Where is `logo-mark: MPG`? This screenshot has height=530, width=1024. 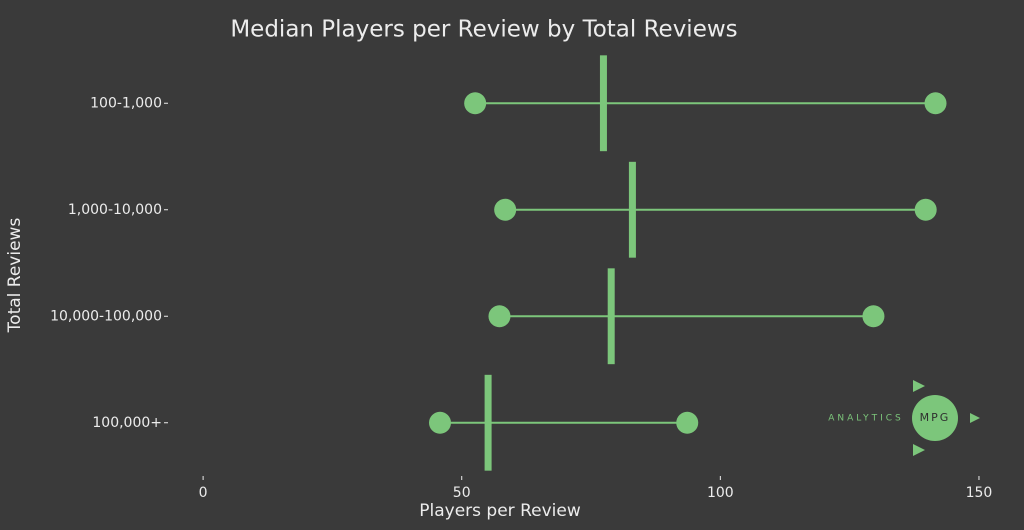
logo-mark: MPG is located at coordinates (935, 417).